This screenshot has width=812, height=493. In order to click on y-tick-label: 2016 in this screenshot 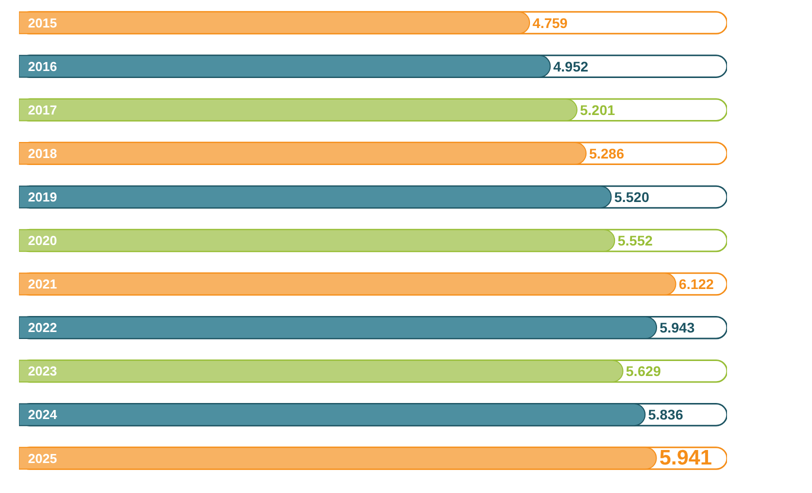, I will do `click(42, 66)`.